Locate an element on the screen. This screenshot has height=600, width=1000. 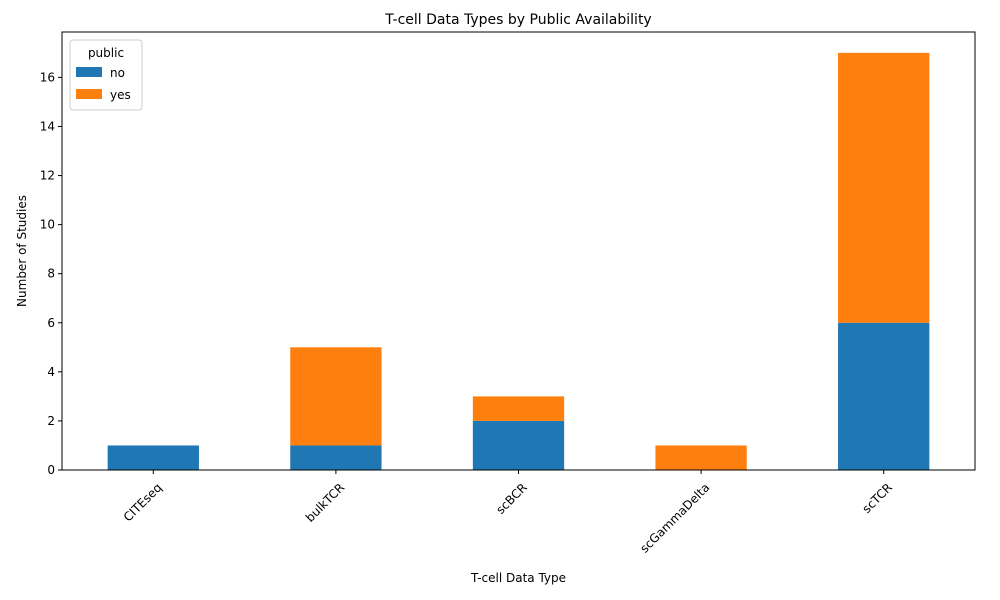
bar-scBCR-yes is located at coordinates (518, 408).